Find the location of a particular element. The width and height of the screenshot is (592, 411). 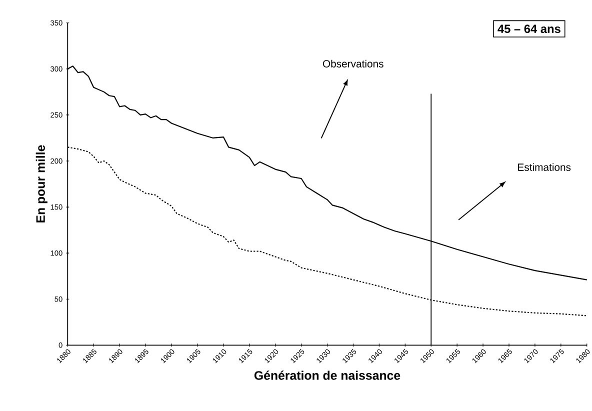

x-axis-title: Génération de naissance is located at coordinates (327, 375).